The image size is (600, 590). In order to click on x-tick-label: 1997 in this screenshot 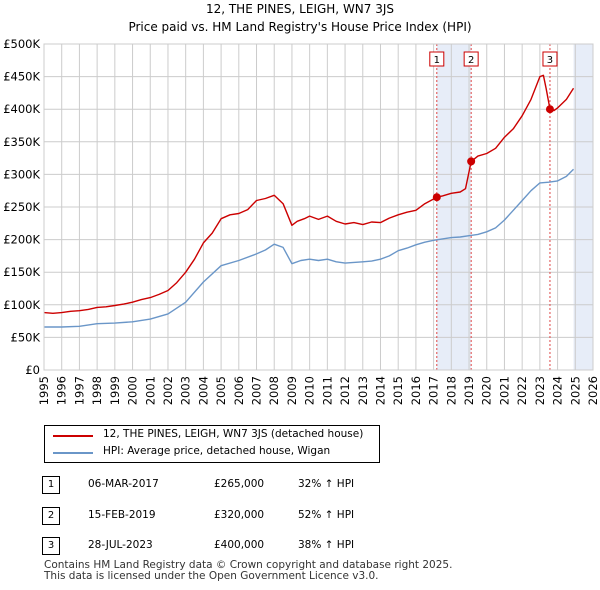, I will do `click(79, 390)`.